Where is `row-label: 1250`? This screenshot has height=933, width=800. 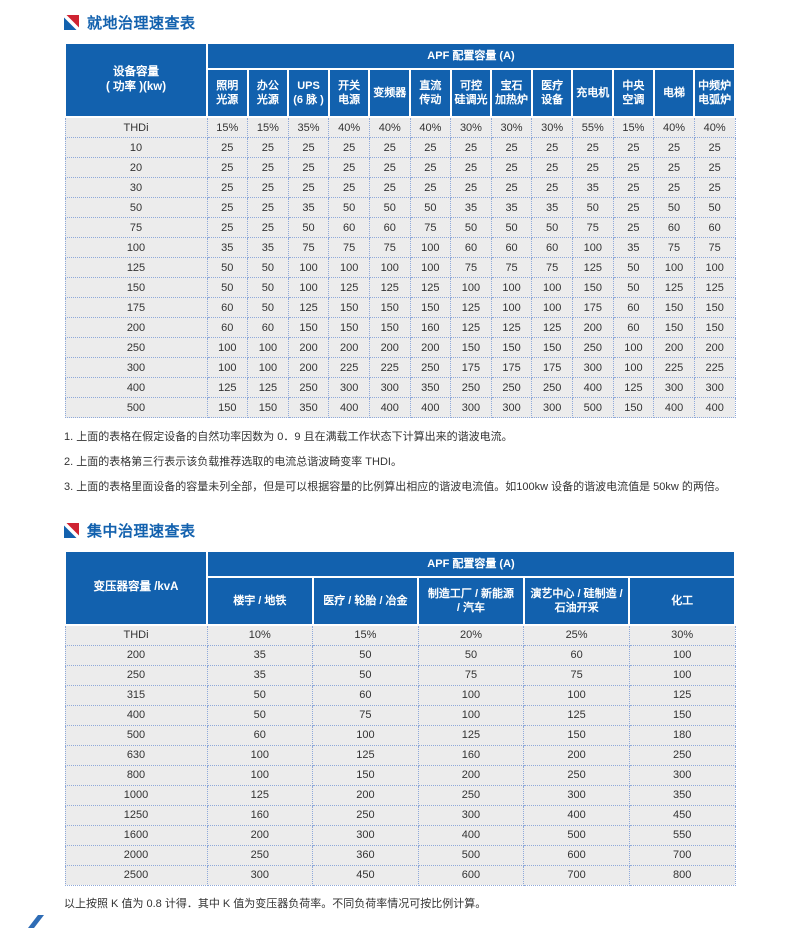 row-label: 1250 is located at coordinates (136, 815).